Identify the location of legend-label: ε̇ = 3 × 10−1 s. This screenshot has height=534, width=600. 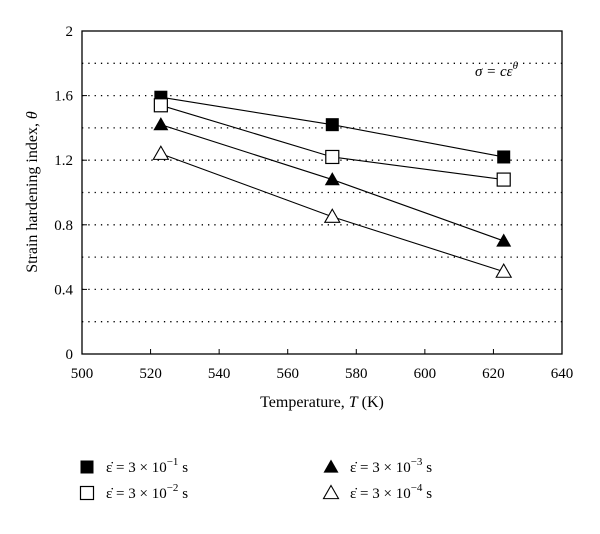
(147, 466).